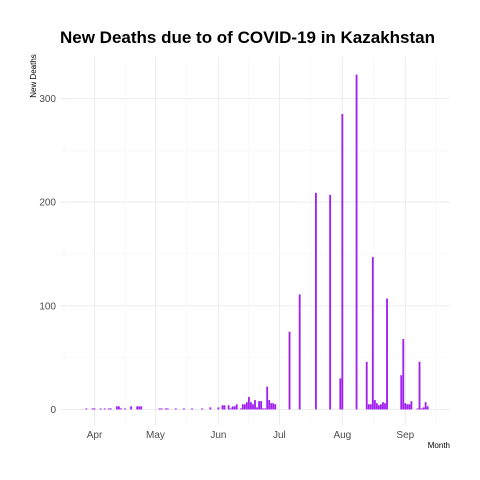 This screenshot has width=480, height=480. I want to click on x-axis: Apr May Jun Jul Aug Sep, so click(251, 435).